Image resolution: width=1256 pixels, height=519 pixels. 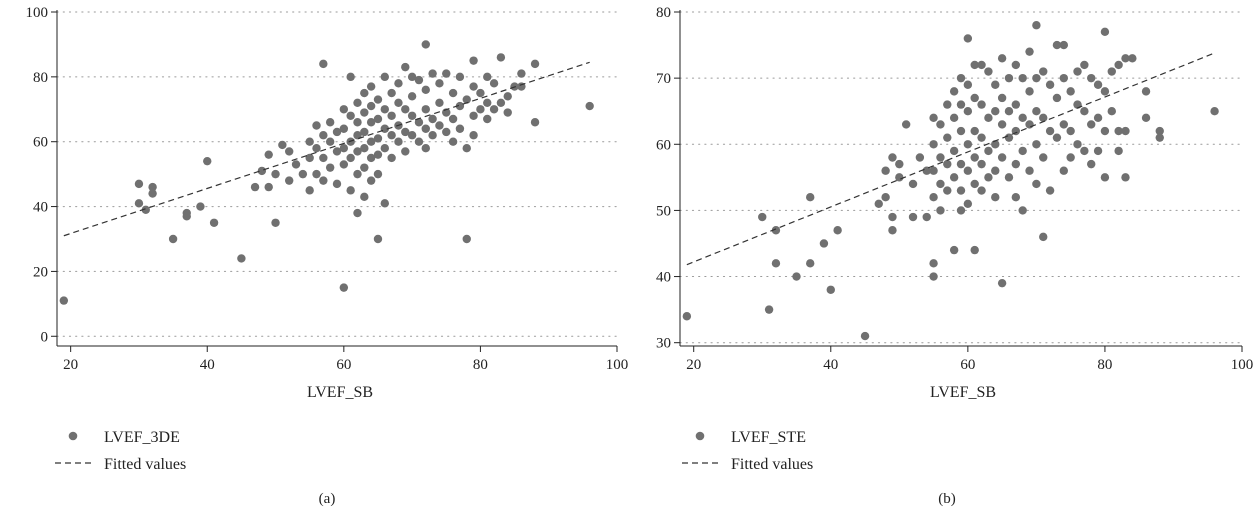 What do you see at coordinates (663, 13) in the screenshot?
I see `chart-b-y-tick-label: 80` at bounding box center [663, 13].